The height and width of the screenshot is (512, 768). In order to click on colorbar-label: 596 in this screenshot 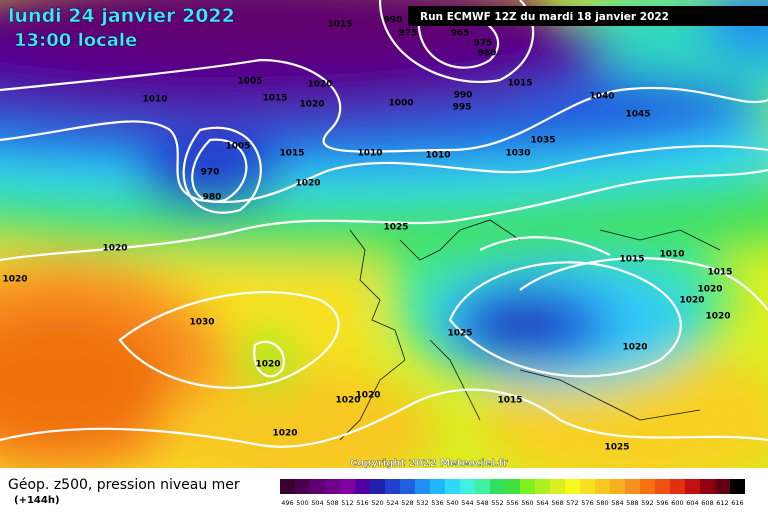, I will do `click(662, 503)`.